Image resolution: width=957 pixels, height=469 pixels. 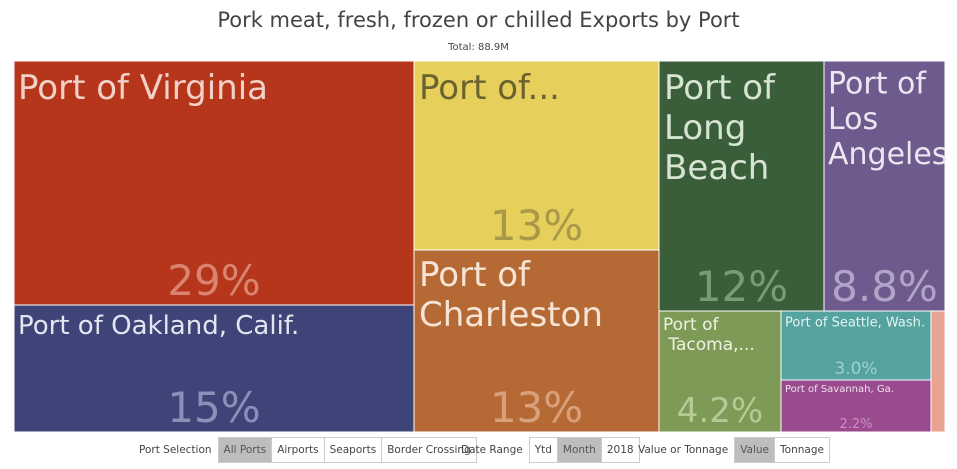 I want to click on value-tonnage-group: Value Tonnage, so click(x=782, y=450).